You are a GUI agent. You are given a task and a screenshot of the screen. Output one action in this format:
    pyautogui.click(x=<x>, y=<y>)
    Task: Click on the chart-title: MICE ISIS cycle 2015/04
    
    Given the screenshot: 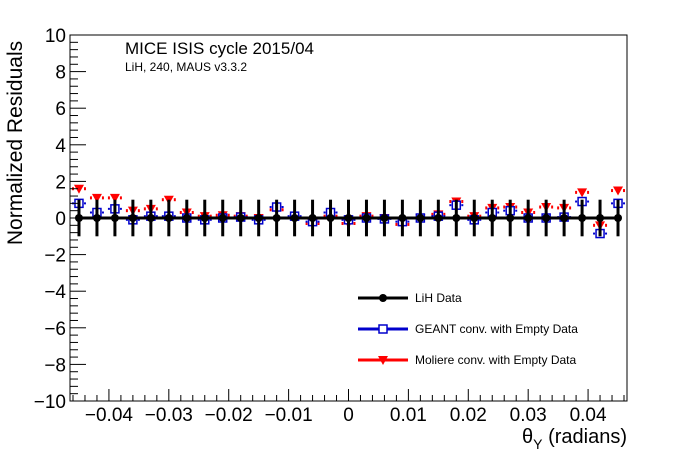 What is the action you would take?
    pyautogui.click(x=219, y=48)
    